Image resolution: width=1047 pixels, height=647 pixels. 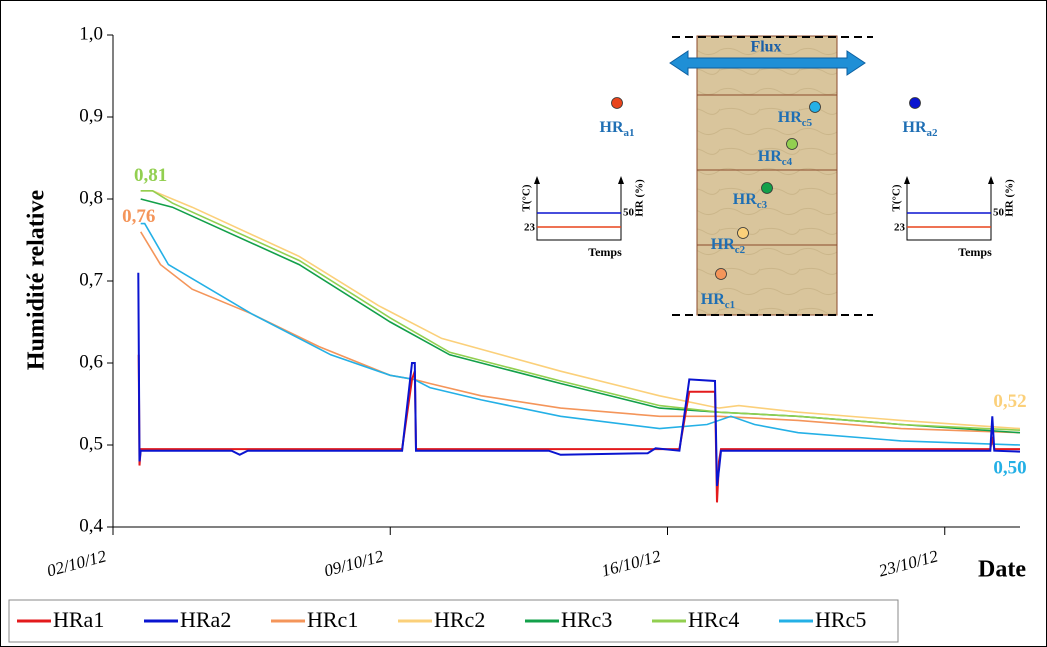 What do you see at coordinates (767, 63) in the screenshot?
I see `flux-arrow` at bounding box center [767, 63].